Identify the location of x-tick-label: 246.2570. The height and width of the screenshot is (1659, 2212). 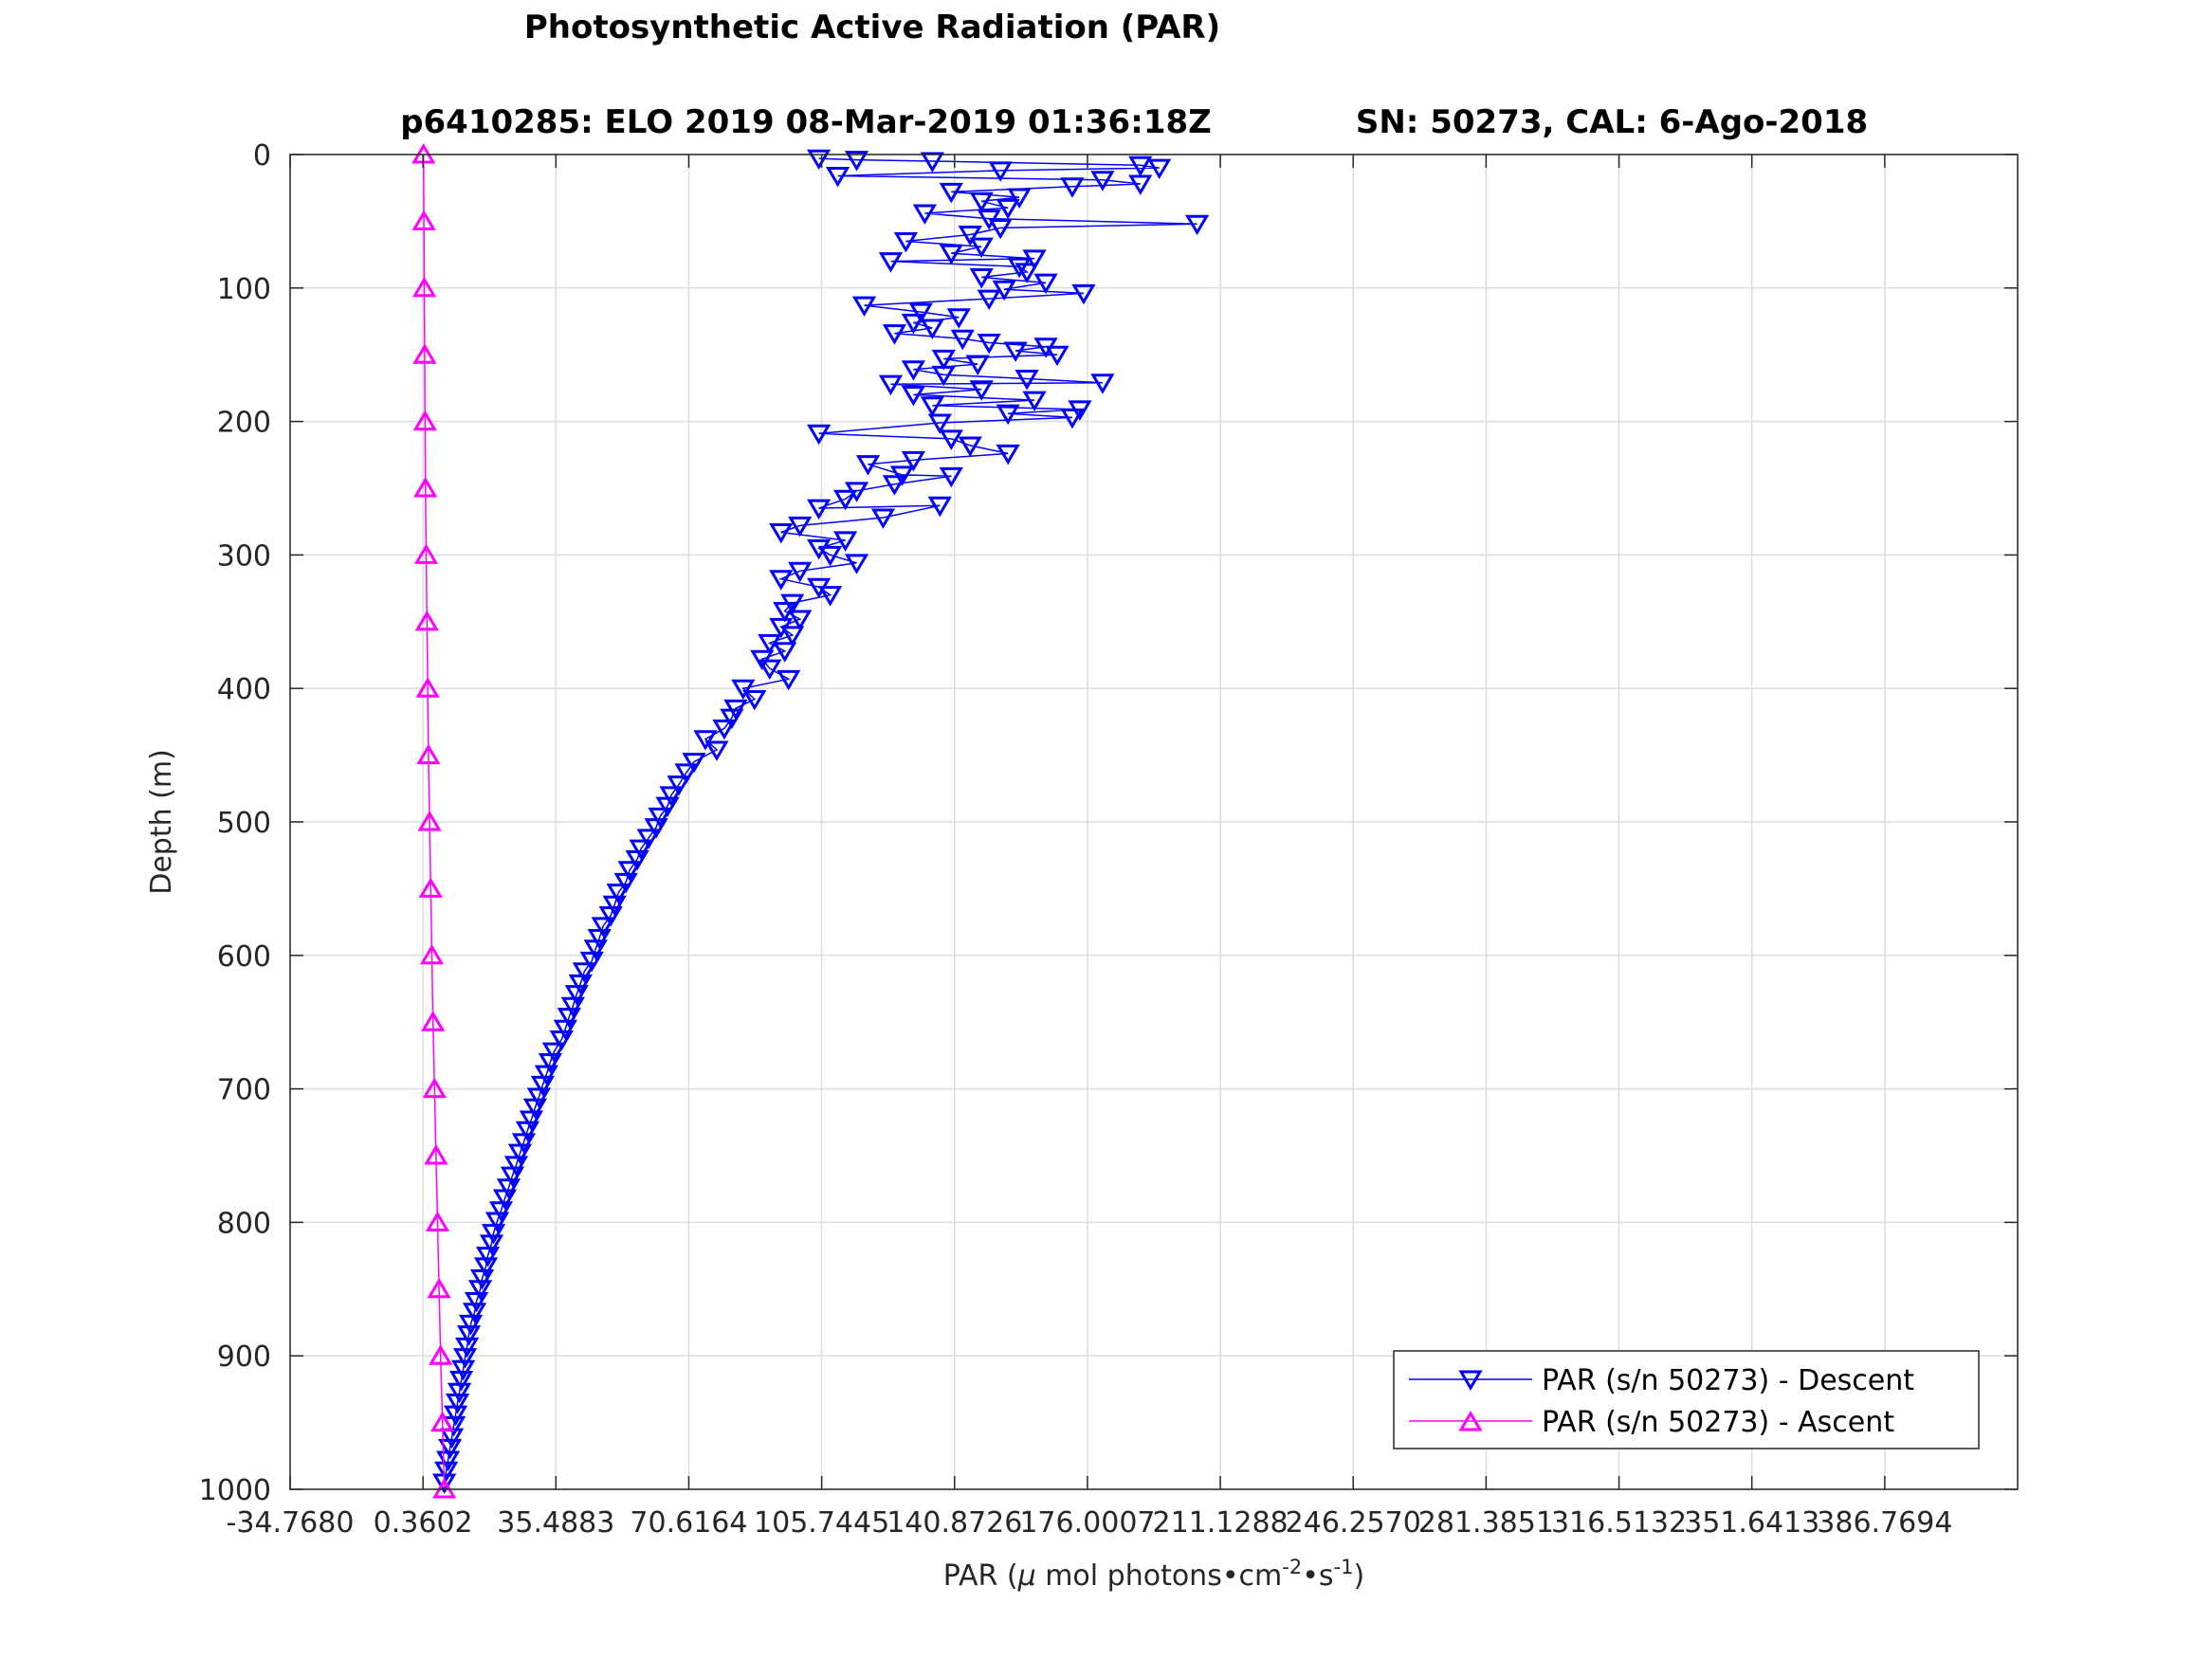
(1353, 1523).